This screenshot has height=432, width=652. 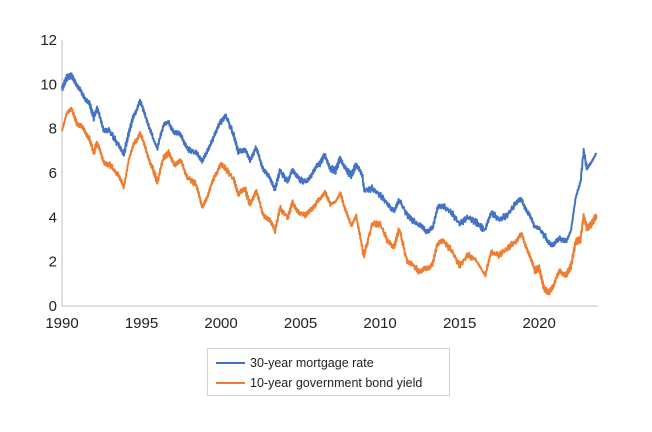 What do you see at coordinates (53, 306) in the screenshot?
I see `y-tick-label: 0` at bounding box center [53, 306].